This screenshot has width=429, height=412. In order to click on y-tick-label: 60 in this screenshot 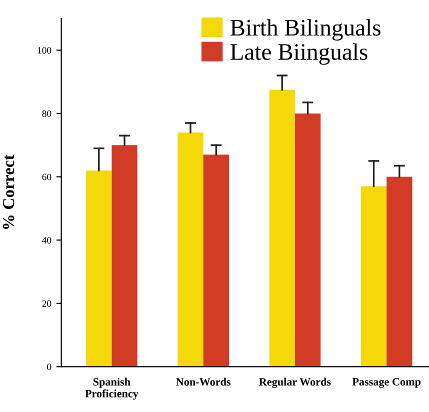, I will do `click(47, 177)`.